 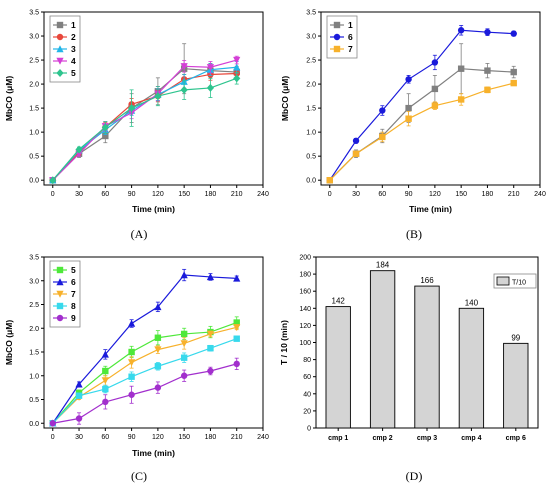 I want to click on y-tick-label: 60, so click(x=307, y=377).